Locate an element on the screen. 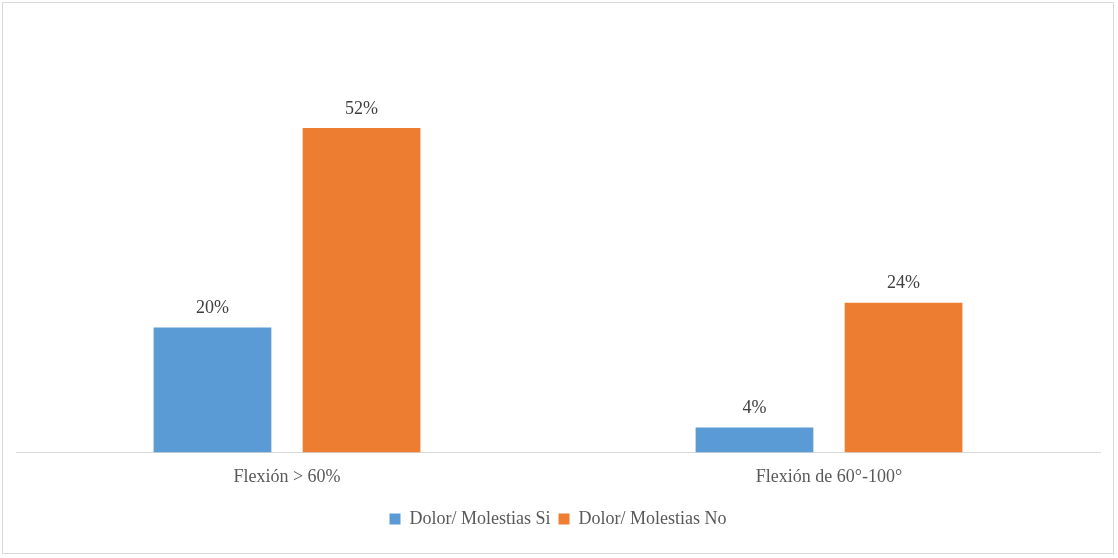 This screenshot has height=558, width=1118. x-tick-label: Flexión de 60°-100° is located at coordinates (829, 475).